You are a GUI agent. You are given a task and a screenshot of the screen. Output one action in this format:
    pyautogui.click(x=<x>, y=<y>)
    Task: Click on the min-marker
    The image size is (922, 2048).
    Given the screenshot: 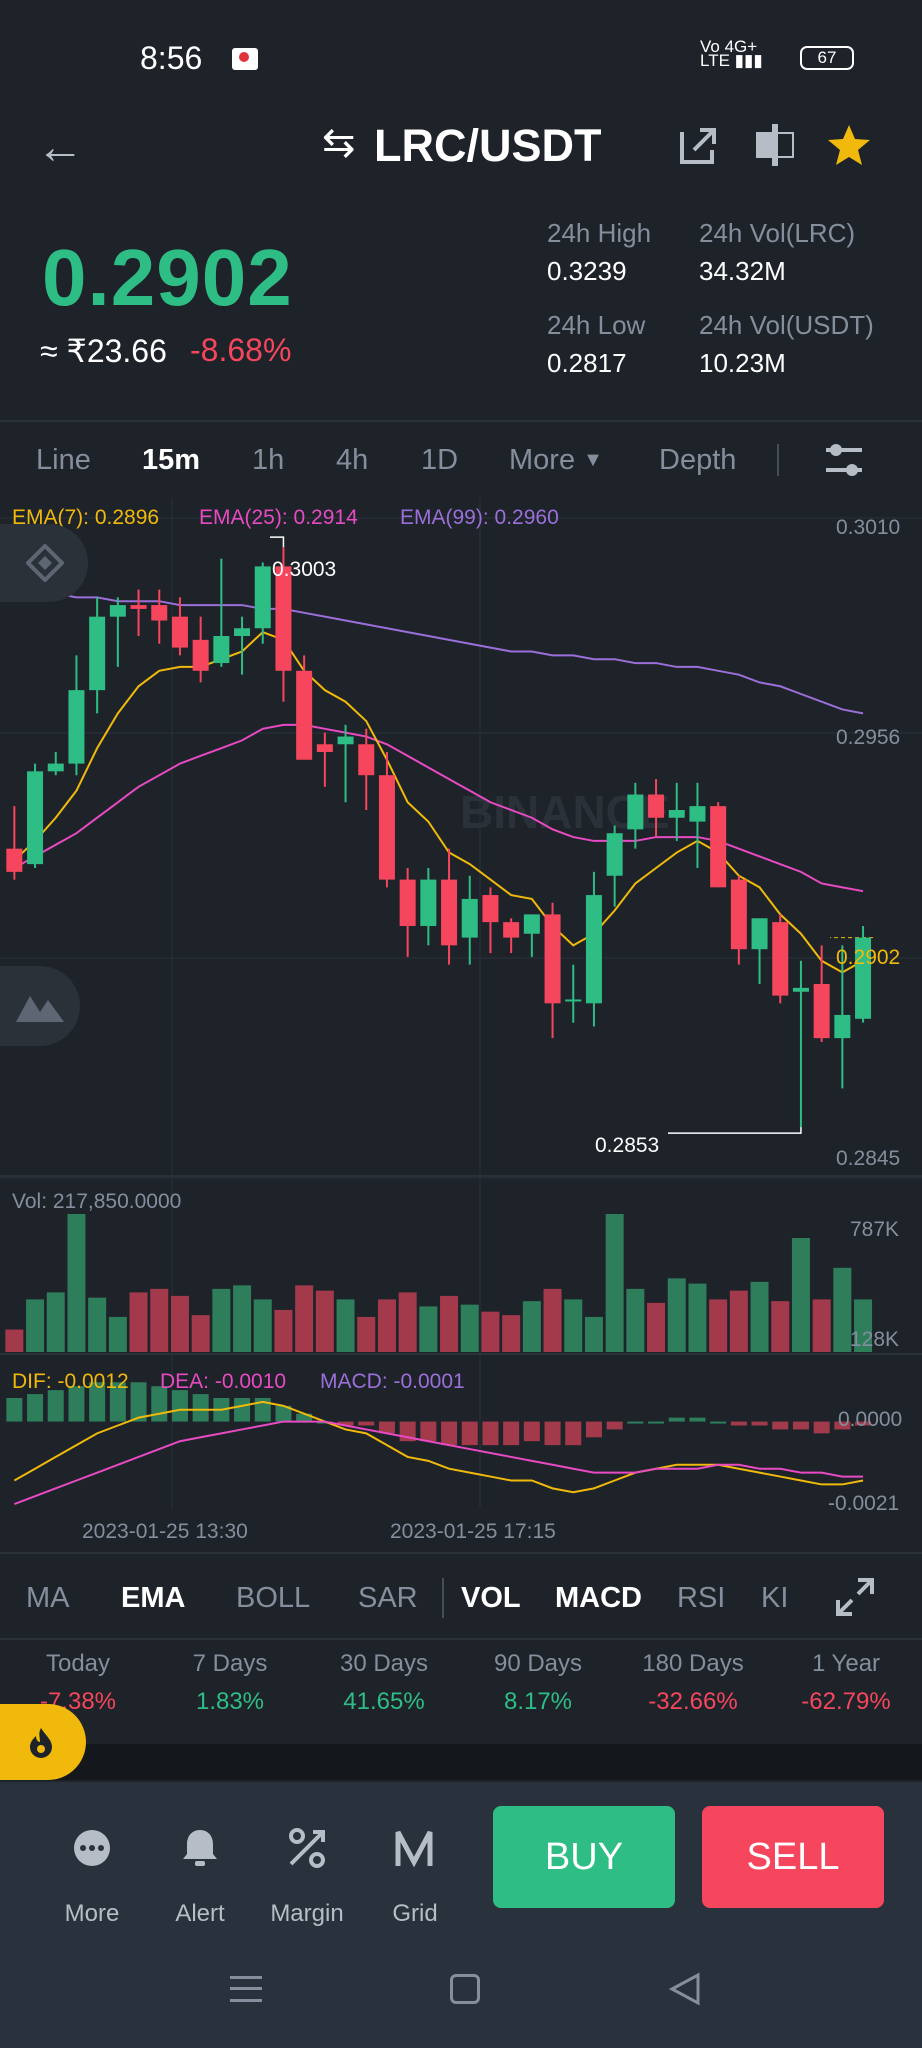 What is the action you would take?
    pyautogui.click(x=735, y=1130)
    